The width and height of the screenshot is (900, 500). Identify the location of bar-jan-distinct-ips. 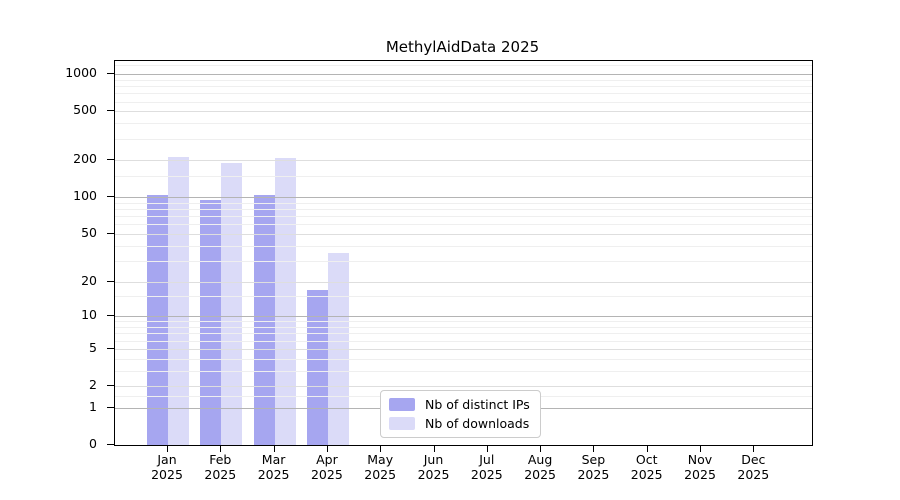
(157, 319).